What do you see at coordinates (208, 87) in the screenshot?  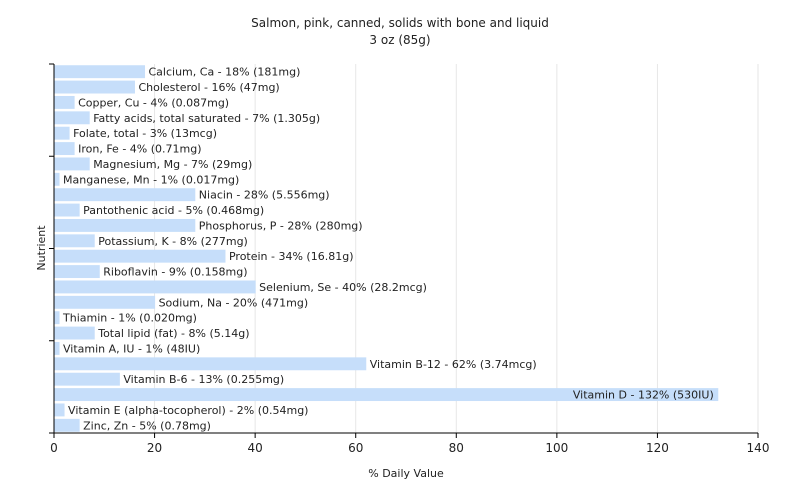 I see `bar-label: Cholesterol - 16% (47mg)` at bounding box center [208, 87].